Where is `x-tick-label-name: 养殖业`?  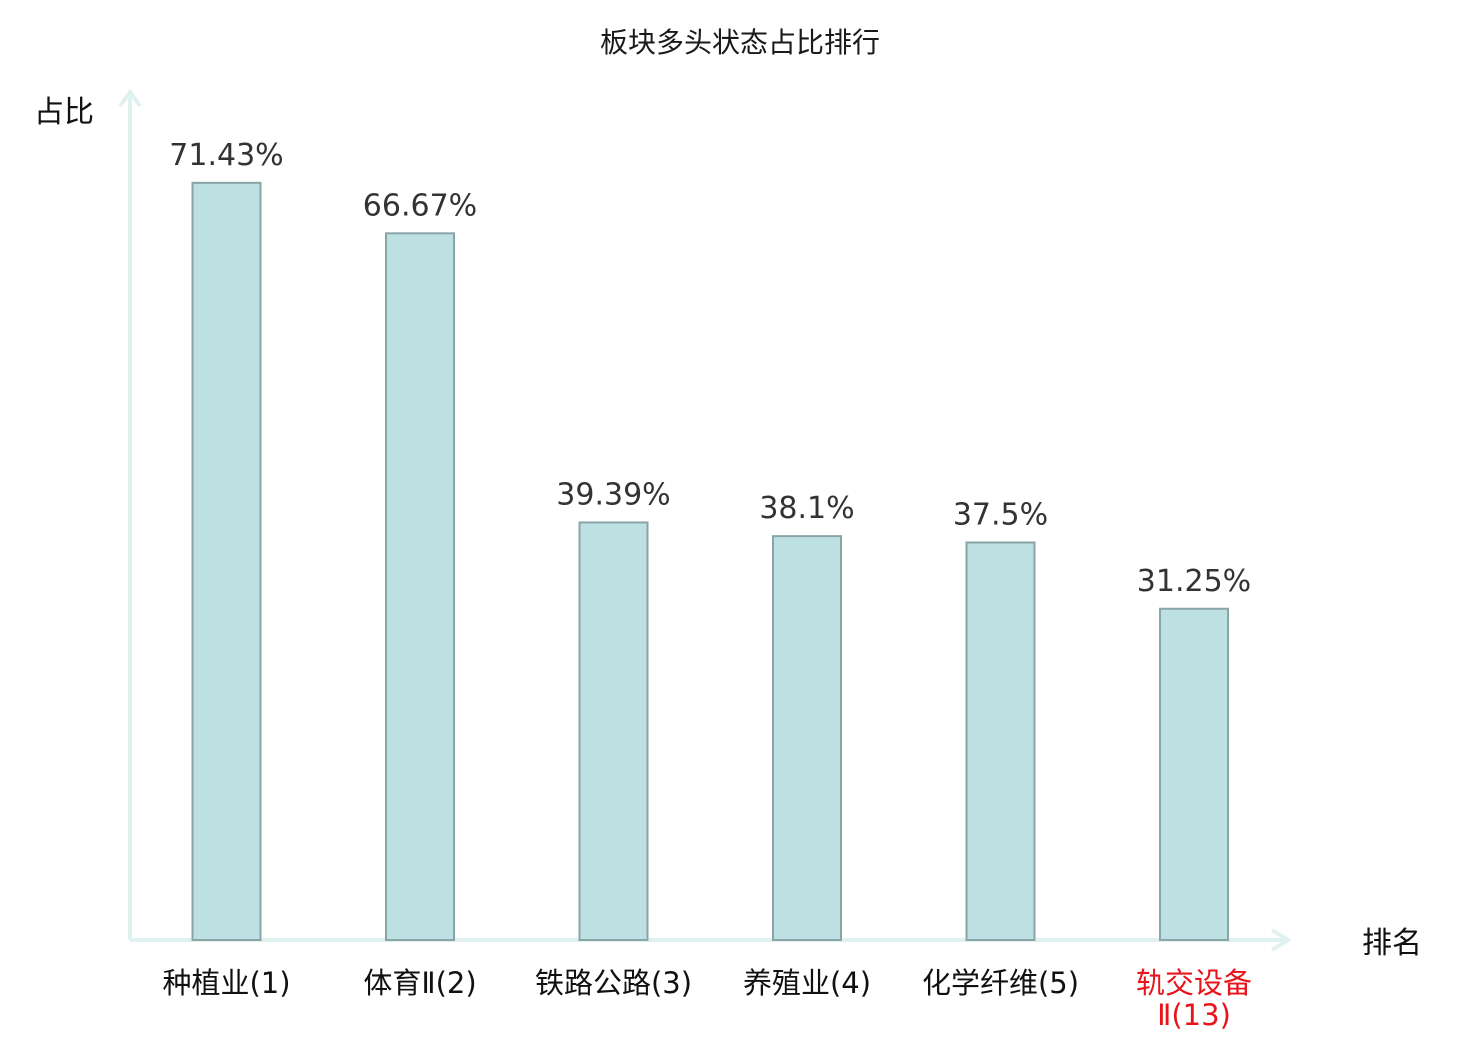
x-tick-label-name: 养殖业 is located at coordinates (786, 983).